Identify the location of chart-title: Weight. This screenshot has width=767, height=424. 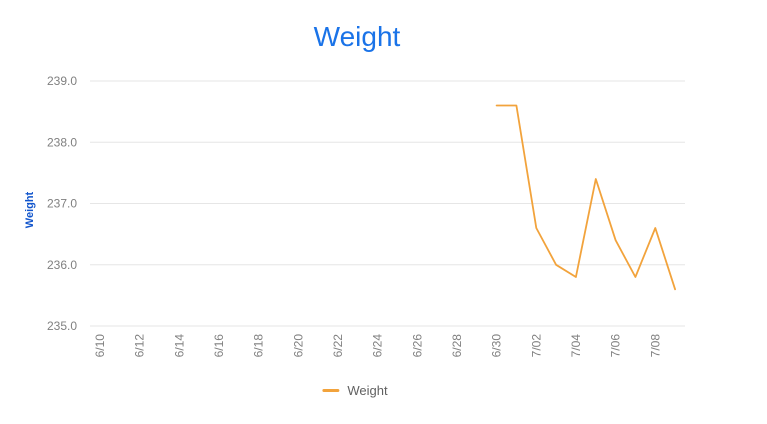
(357, 36).